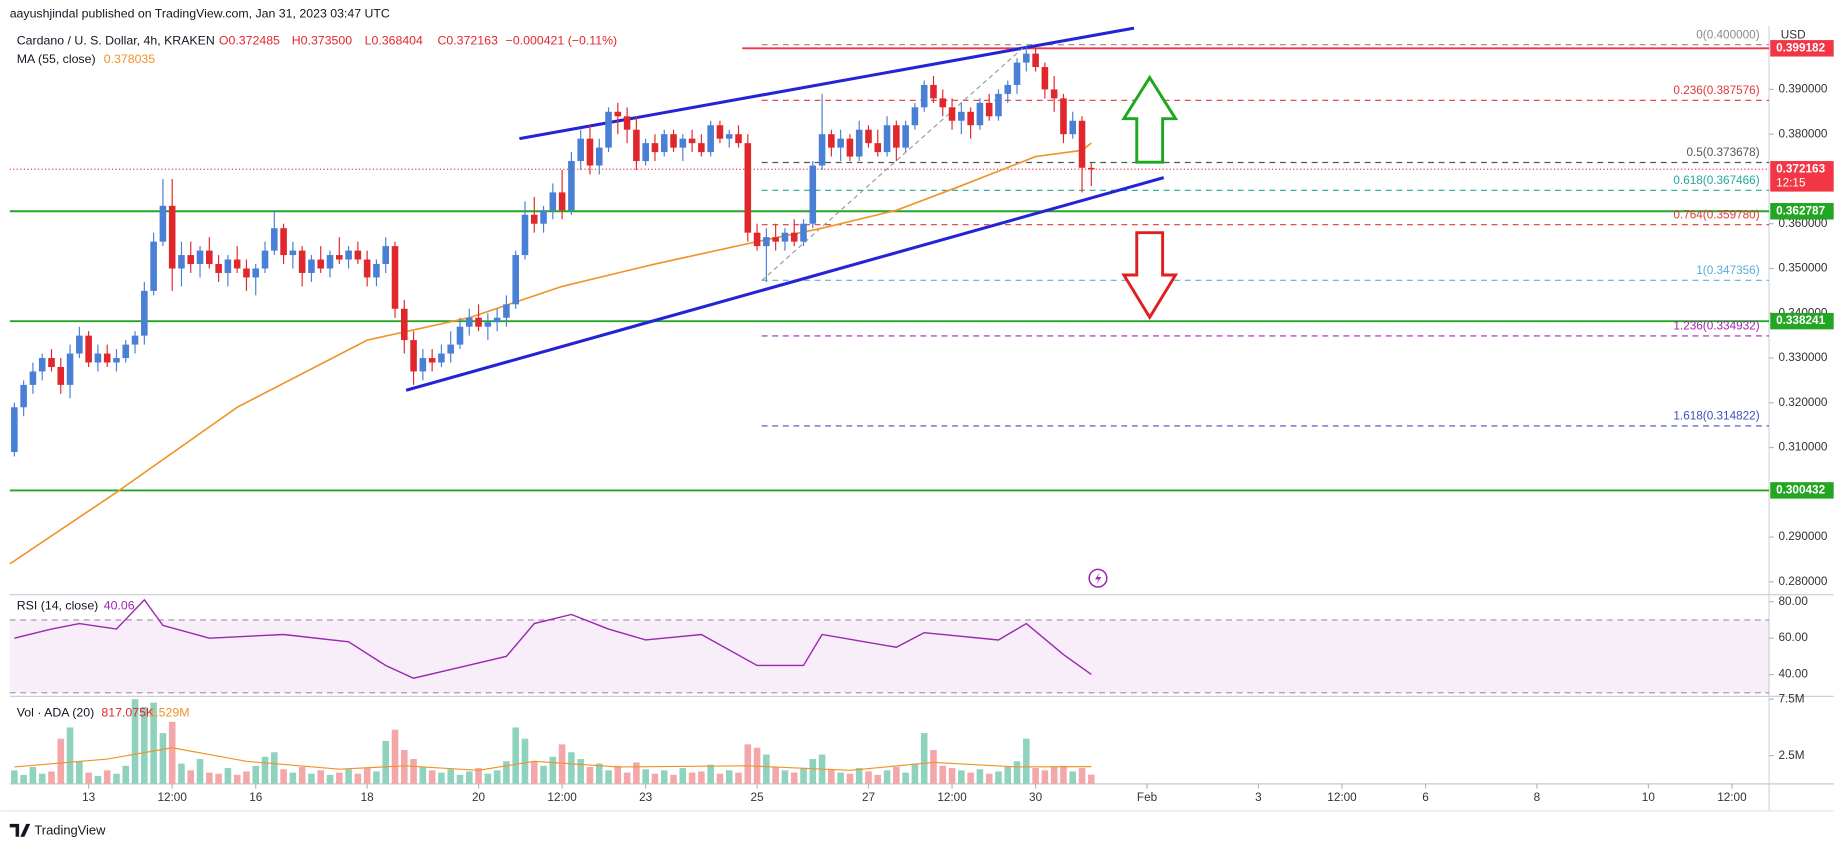 The height and width of the screenshot is (845, 1834). I want to click on fib-label: 1.236(0.334932), so click(1716, 326).